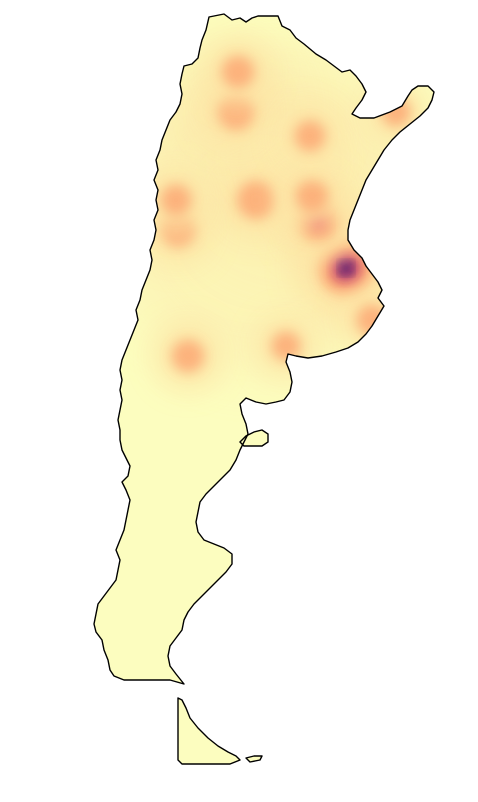 This screenshot has height=802, width=478. What do you see at coordinates (254, 438) in the screenshot?
I see `valdes-peninsula-outline` at bounding box center [254, 438].